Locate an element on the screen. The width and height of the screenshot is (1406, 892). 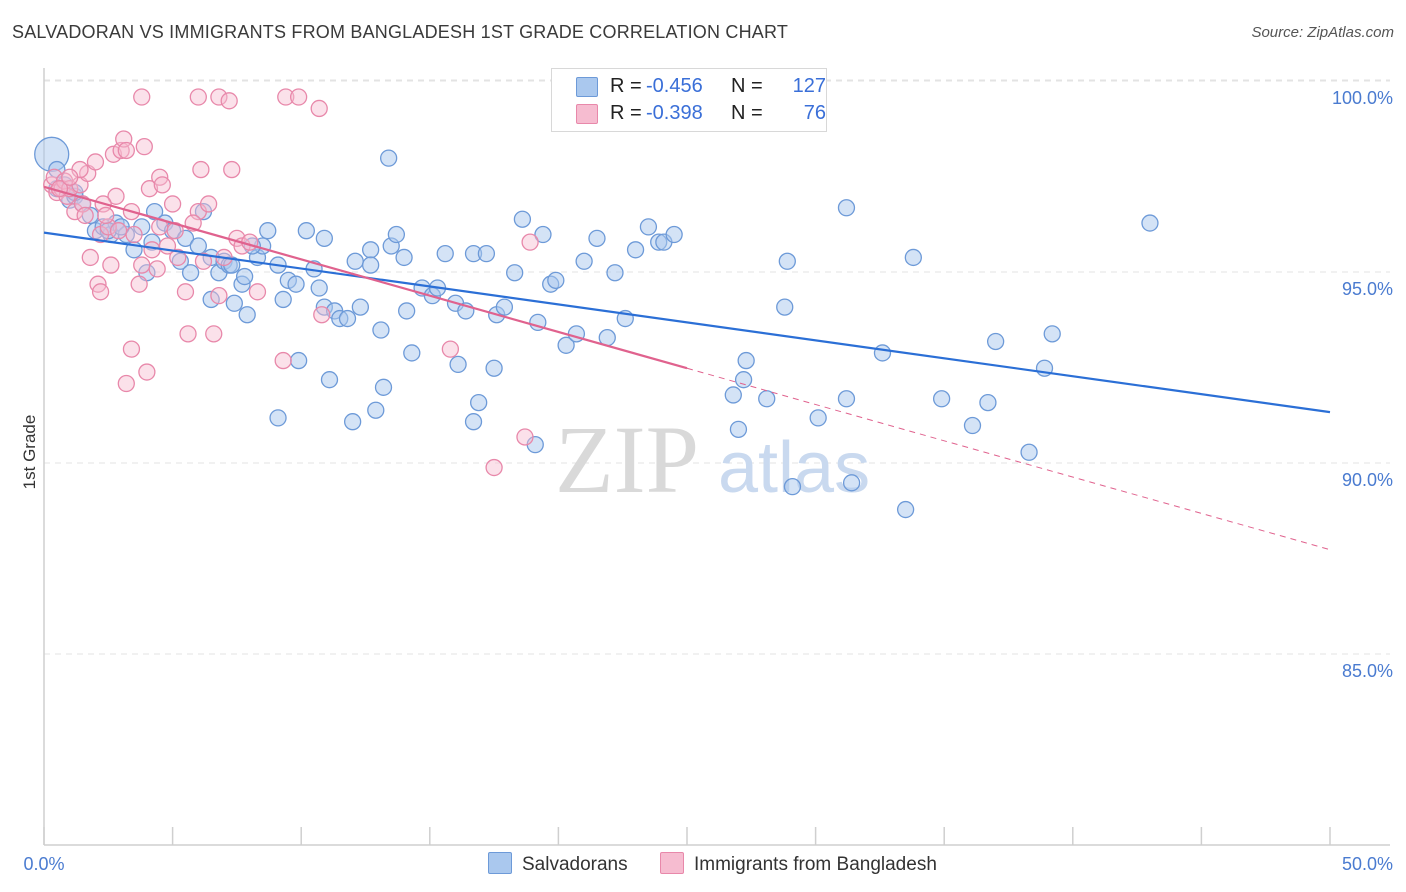
bottom-legend-label-bangladesh: Immigrants from Bangladesh is located at coordinates (815, 864).